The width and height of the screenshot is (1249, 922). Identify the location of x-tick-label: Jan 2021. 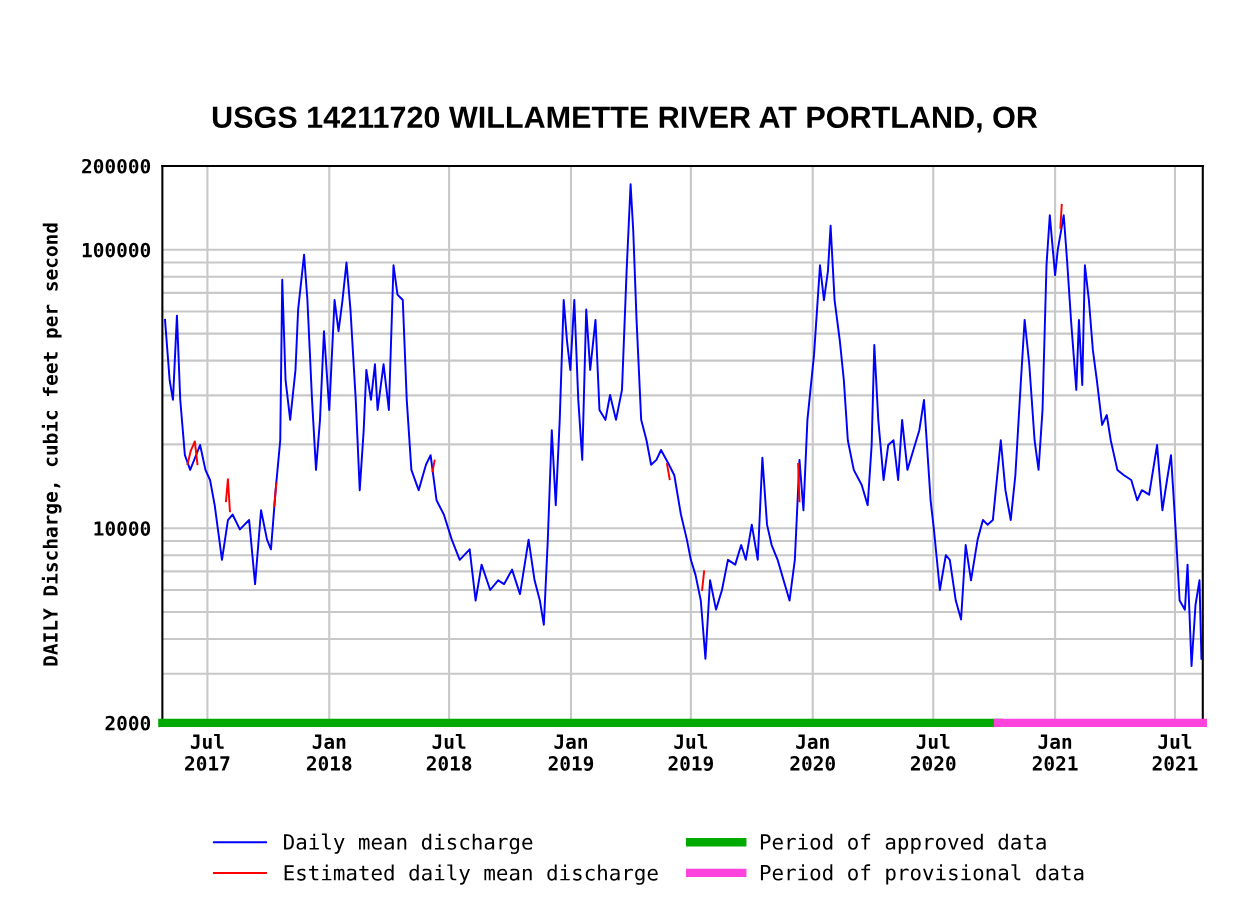
(1055, 752).